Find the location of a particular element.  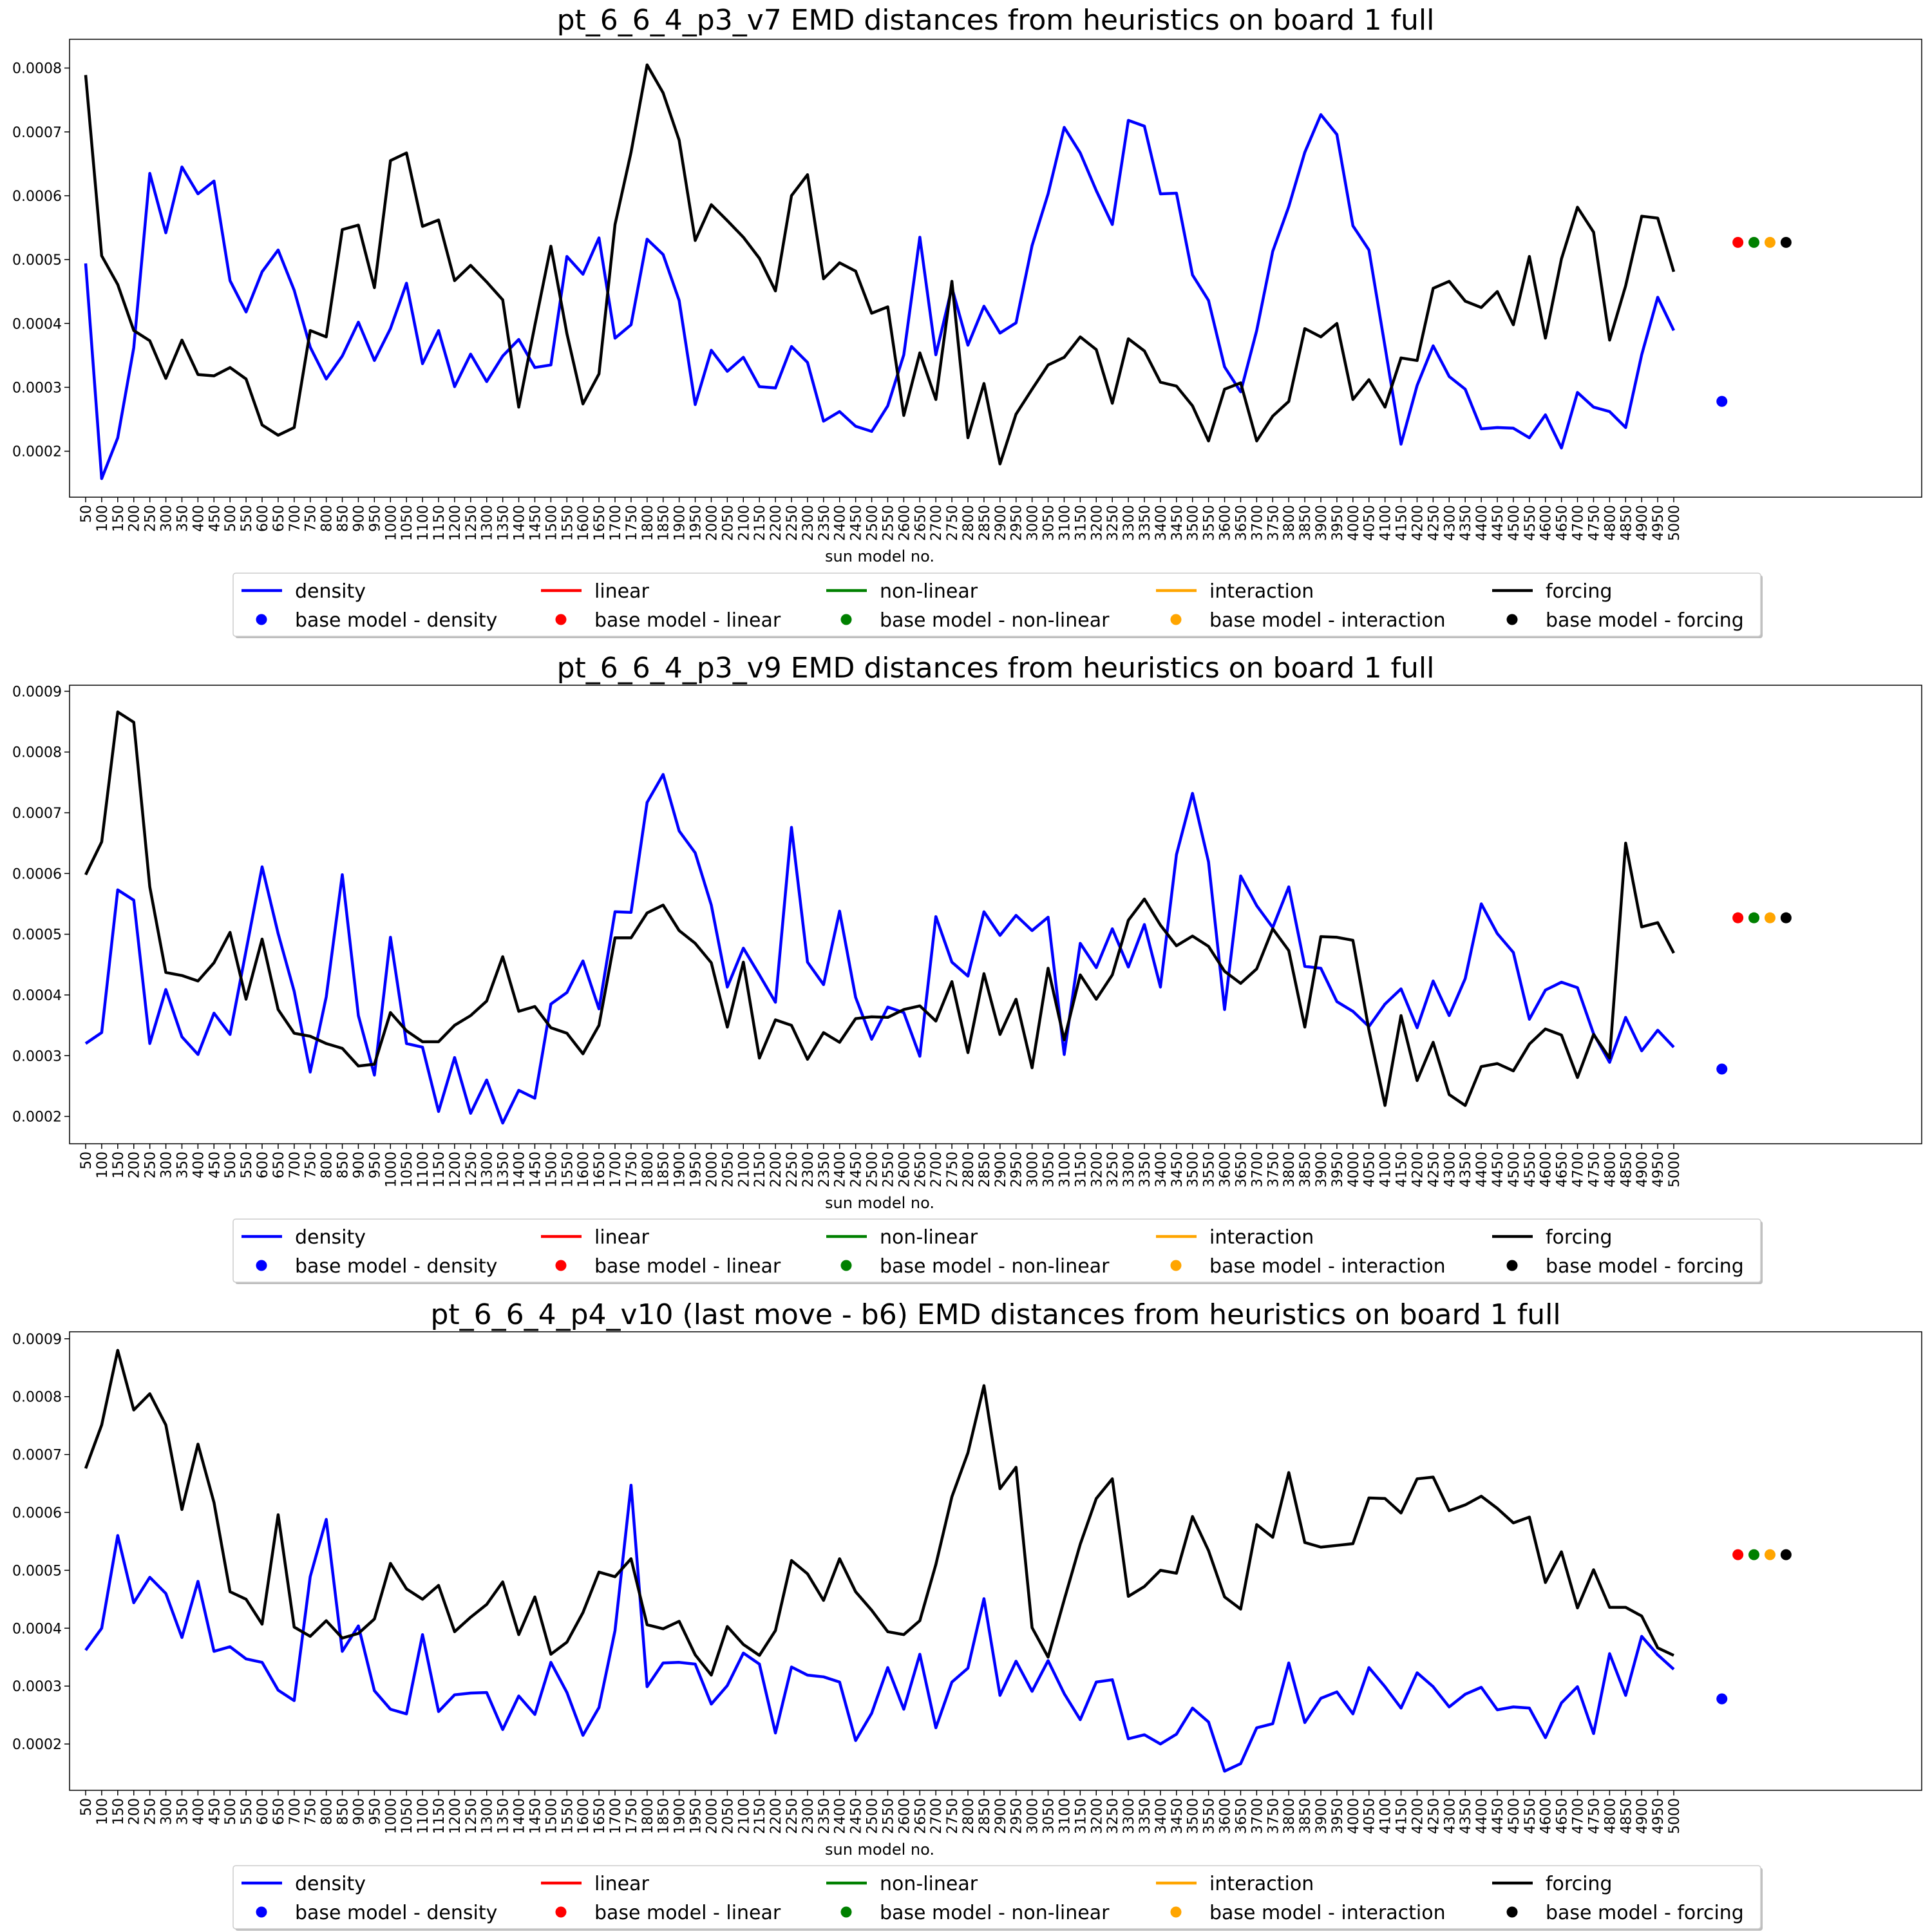

x-tick-label: 3750 is located at coordinates (1273, 1816).